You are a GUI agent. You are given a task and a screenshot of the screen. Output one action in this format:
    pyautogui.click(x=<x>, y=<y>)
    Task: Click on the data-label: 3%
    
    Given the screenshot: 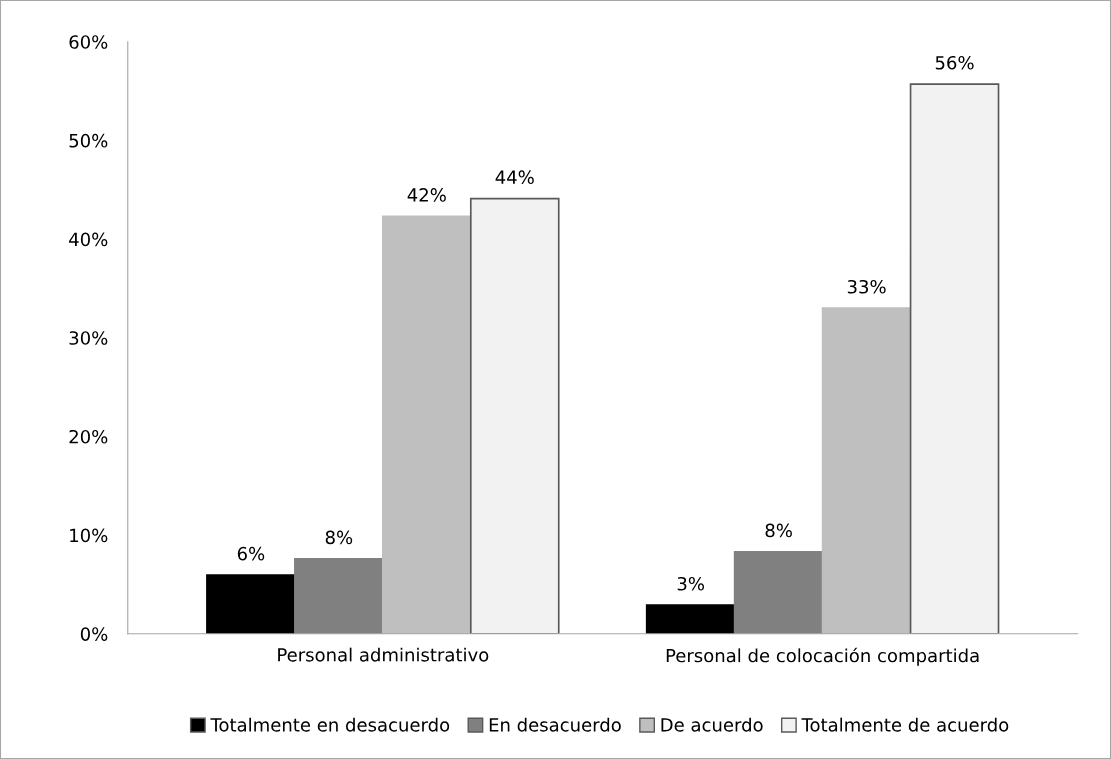 What is the action you would take?
    pyautogui.click(x=690, y=583)
    